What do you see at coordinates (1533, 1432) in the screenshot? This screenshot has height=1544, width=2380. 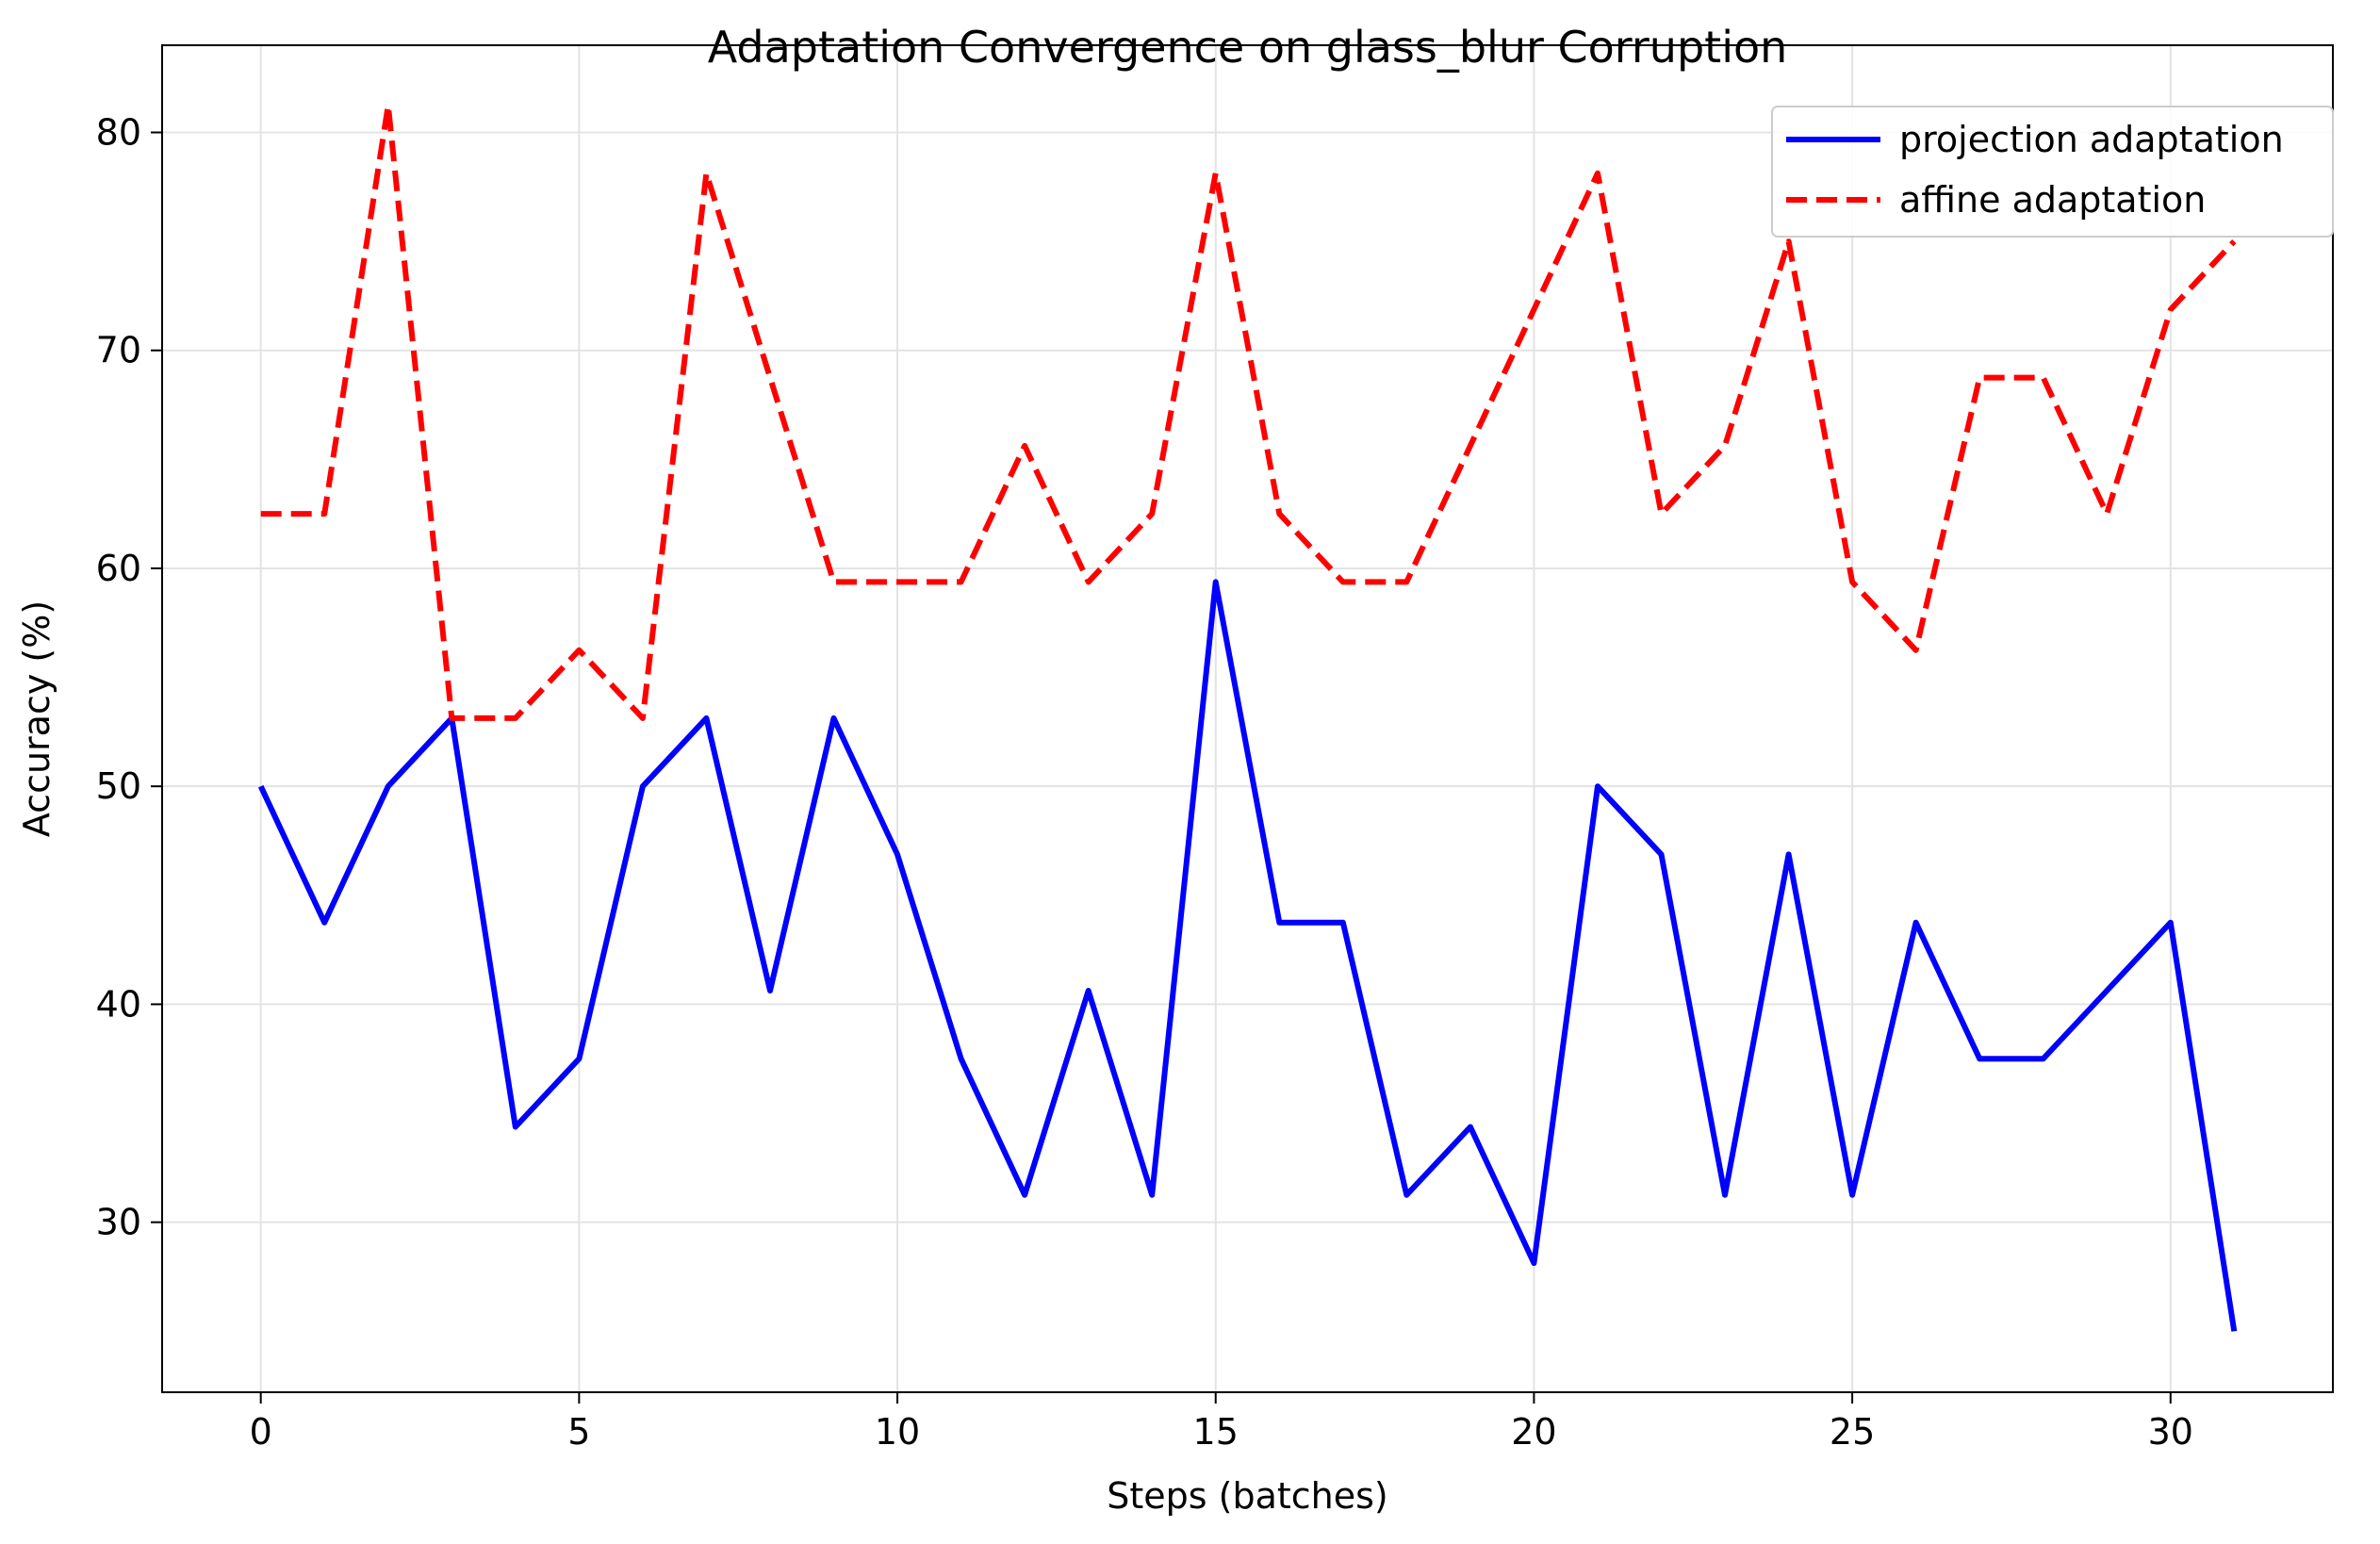 I see `x-tick-label: 20` at bounding box center [1533, 1432].